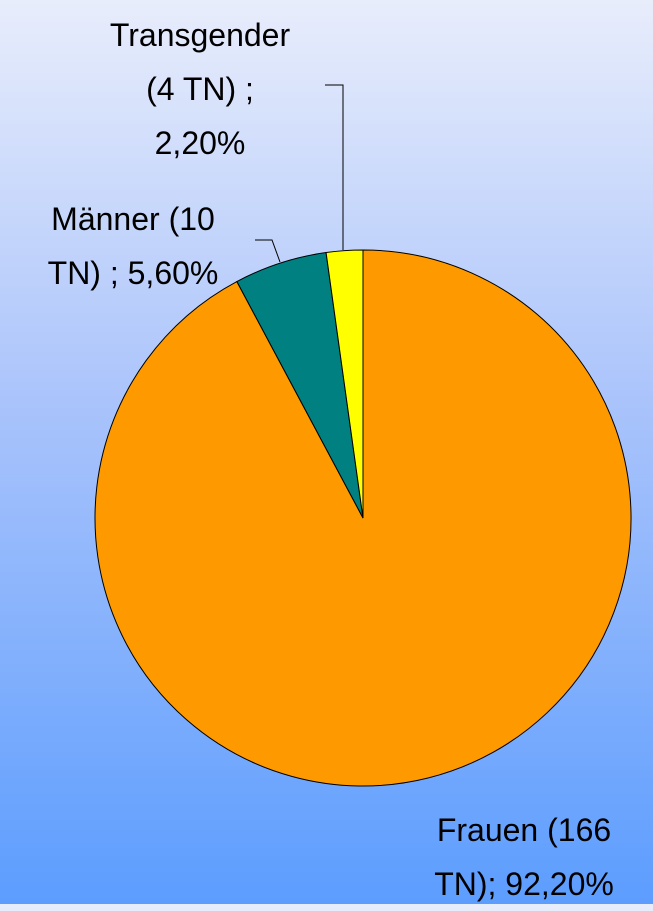 This screenshot has width=653, height=911. Describe the element at coordinates (524, 857) in the screenshot. I see `data-label: Frauen (166 TN); 92,20%` at that location.